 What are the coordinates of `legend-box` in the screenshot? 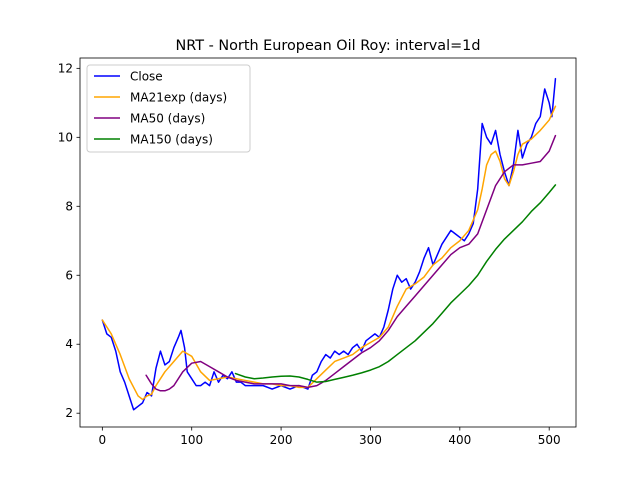 It's located at (168, 108).